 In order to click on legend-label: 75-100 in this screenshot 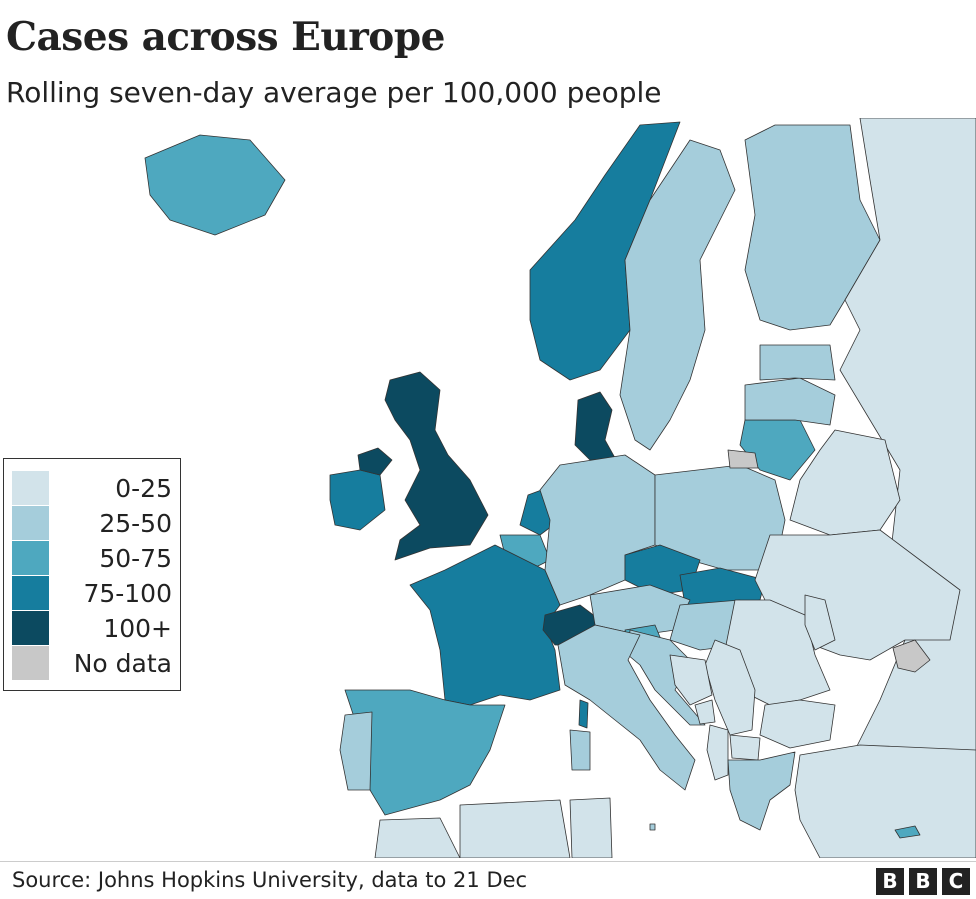, I will do `click(127, 593)`.